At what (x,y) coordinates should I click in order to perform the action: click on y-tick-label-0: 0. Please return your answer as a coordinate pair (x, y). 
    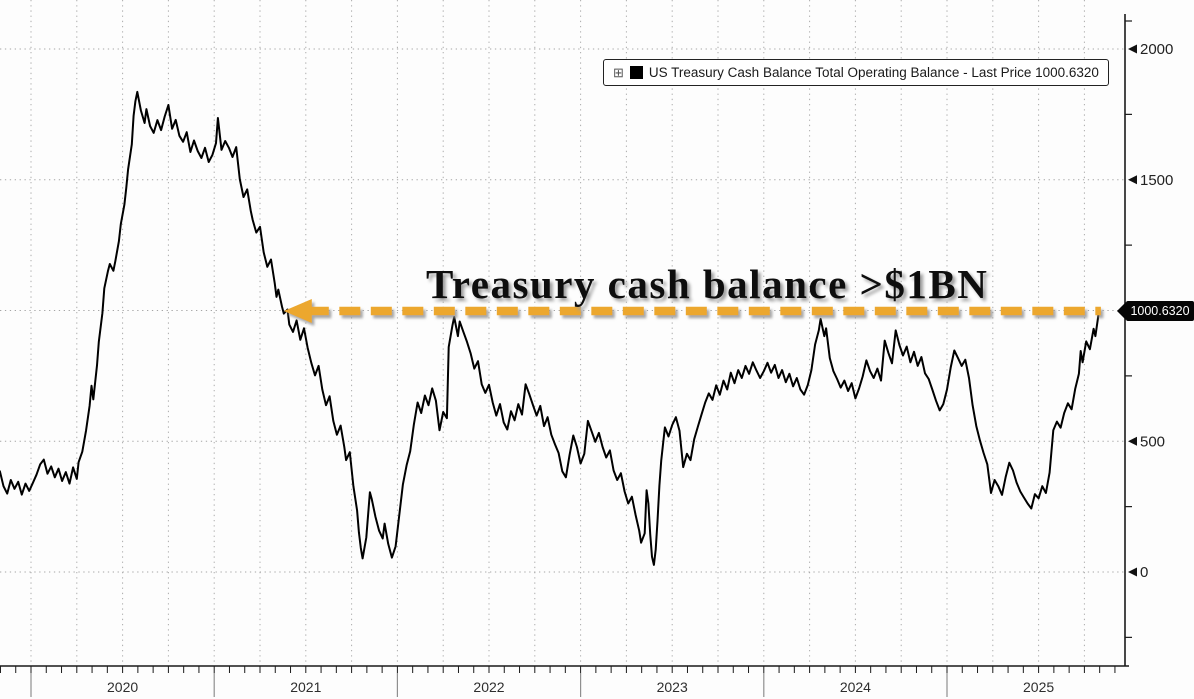
    Looking at the image, I should click on (1144, 572).